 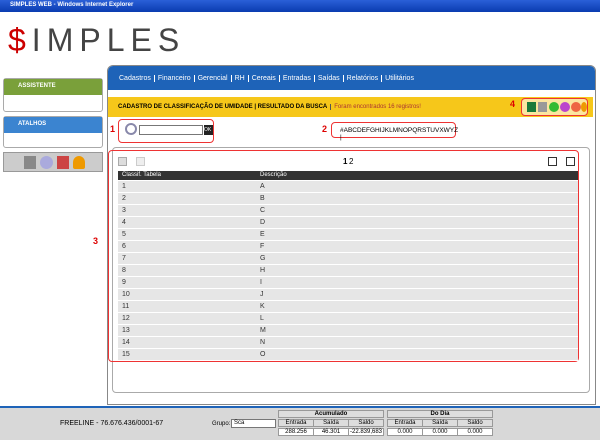 I want to click on table-row: 13 M, so click(x=348, y=331).